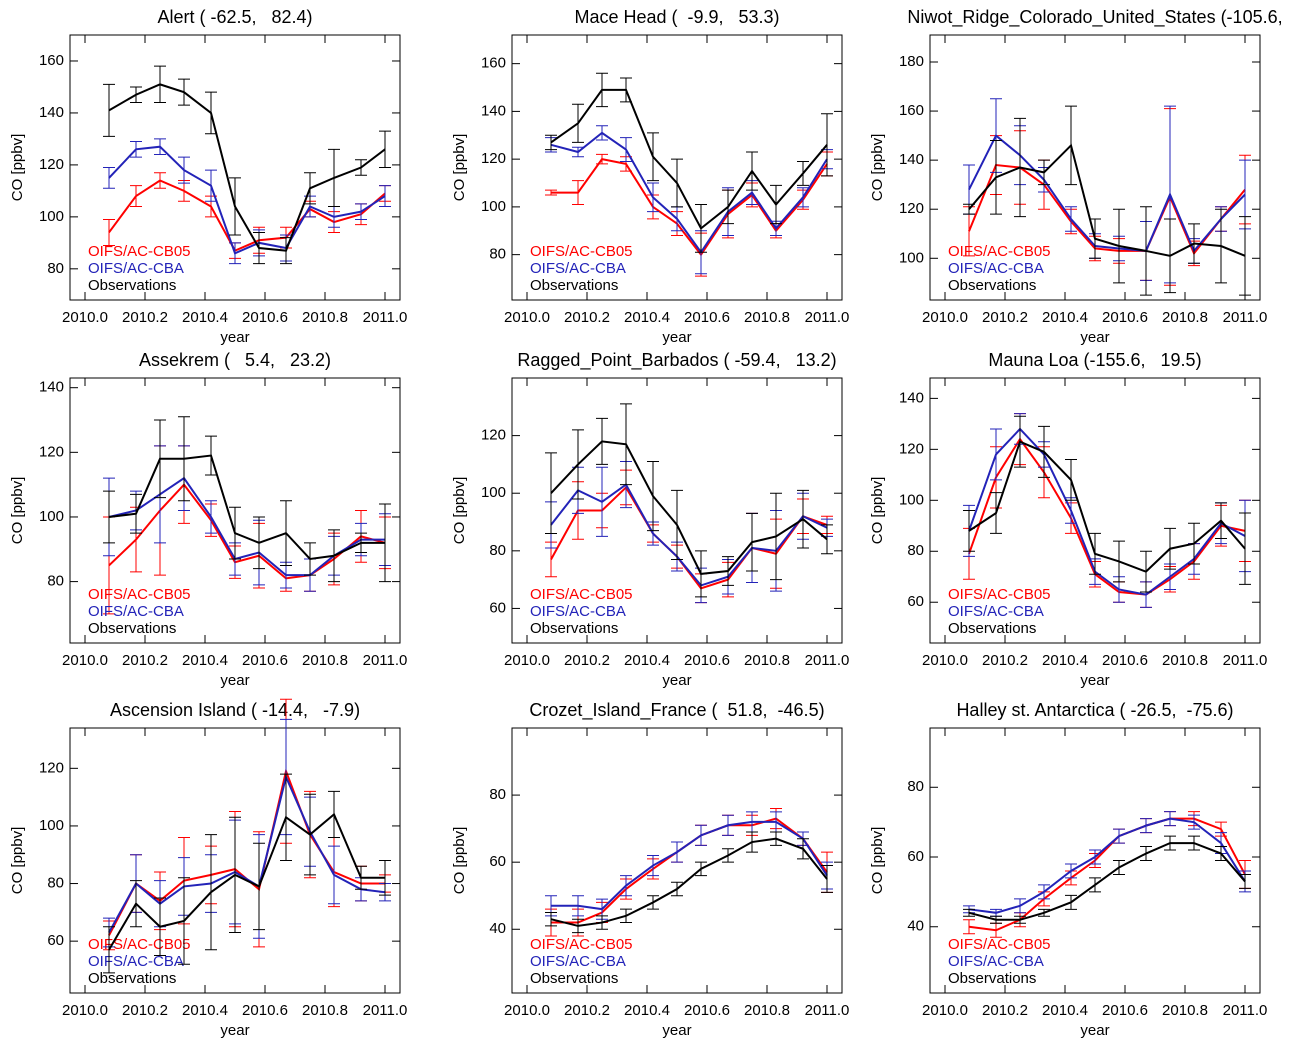 Image resolution: width=1309 pixels, height=1039 pixels. I want to click on chart-title: Ascension Island ( -14.4, -7.9), so click(235, 710).